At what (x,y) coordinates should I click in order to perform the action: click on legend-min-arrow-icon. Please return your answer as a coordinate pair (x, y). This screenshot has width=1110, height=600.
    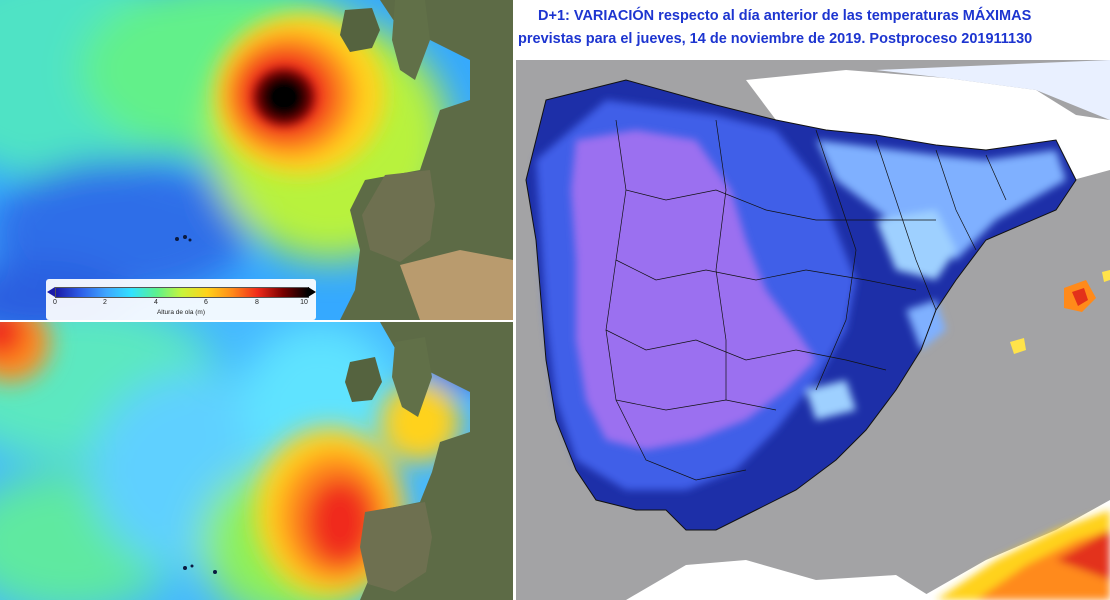
    Looking at the image, I should click on (51, 292).